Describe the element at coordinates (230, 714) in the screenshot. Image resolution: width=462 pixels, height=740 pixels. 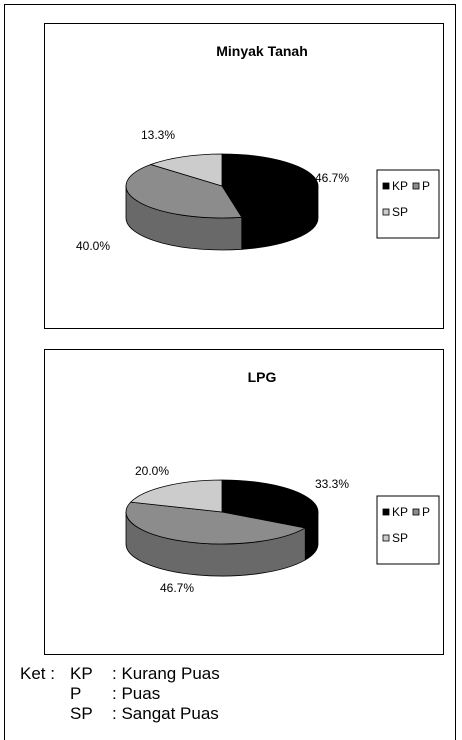
I see `ket-row: SP : Sangat Puas` at that location.